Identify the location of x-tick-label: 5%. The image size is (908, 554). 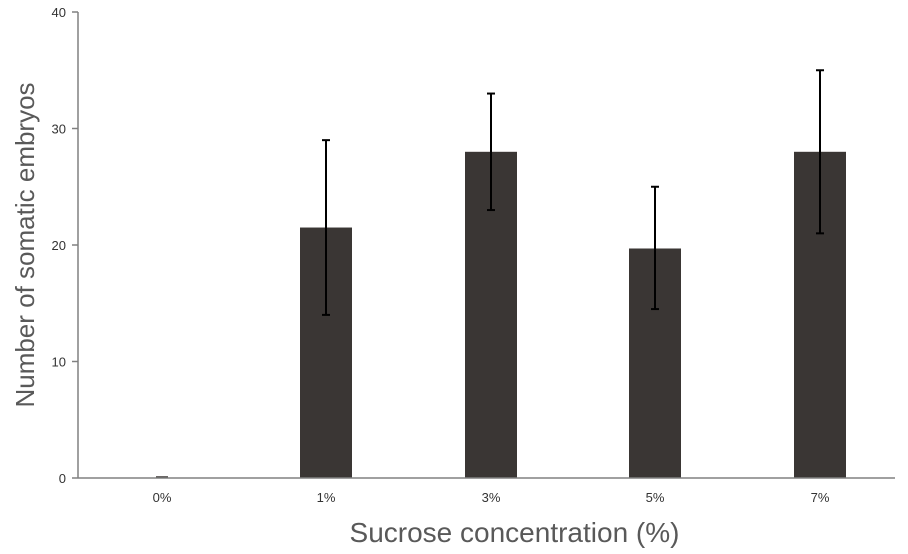
(655, 497).